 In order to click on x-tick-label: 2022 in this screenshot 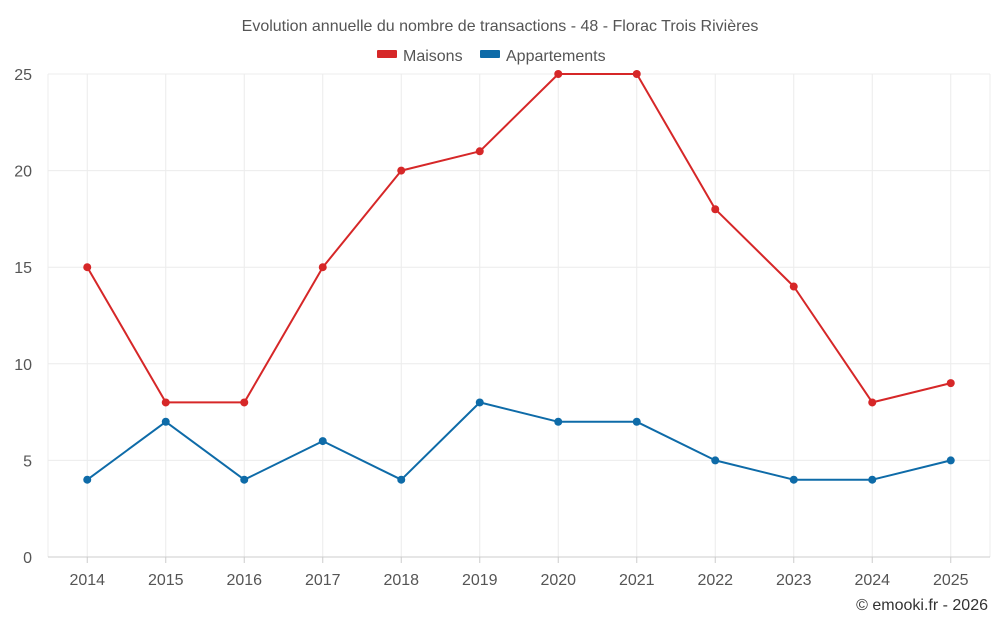, I will do `click(715, 580)`.